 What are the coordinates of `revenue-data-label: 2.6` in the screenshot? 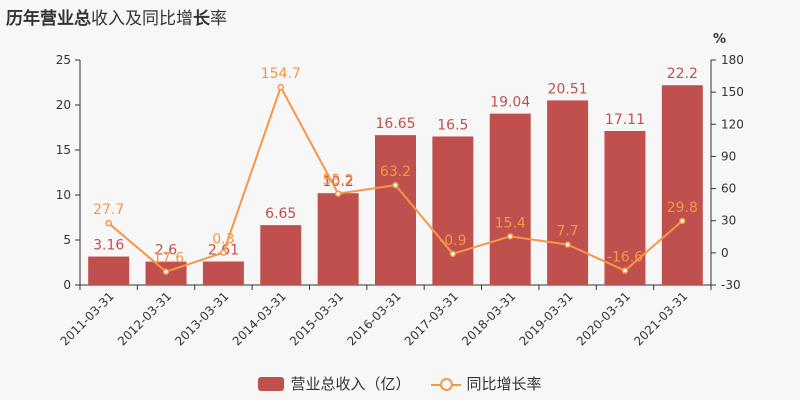 It's located at (166, 251).